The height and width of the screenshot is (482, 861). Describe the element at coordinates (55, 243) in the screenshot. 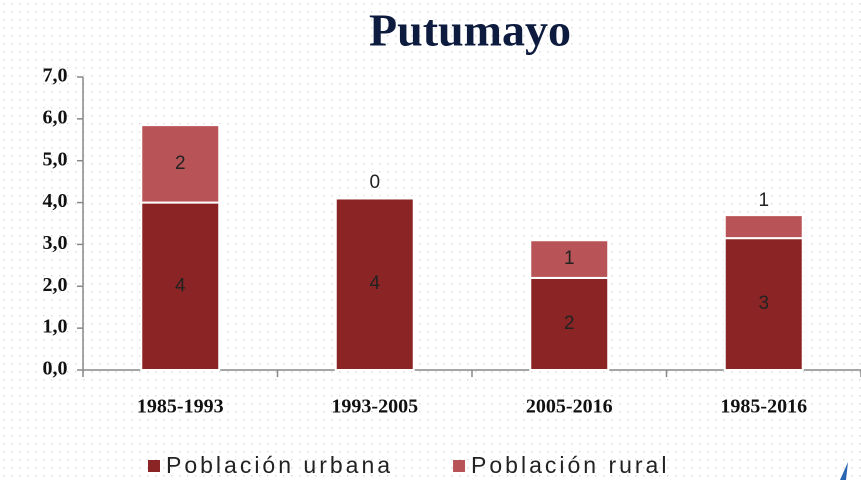

I see `y-tick-label: 3,0` at that location.